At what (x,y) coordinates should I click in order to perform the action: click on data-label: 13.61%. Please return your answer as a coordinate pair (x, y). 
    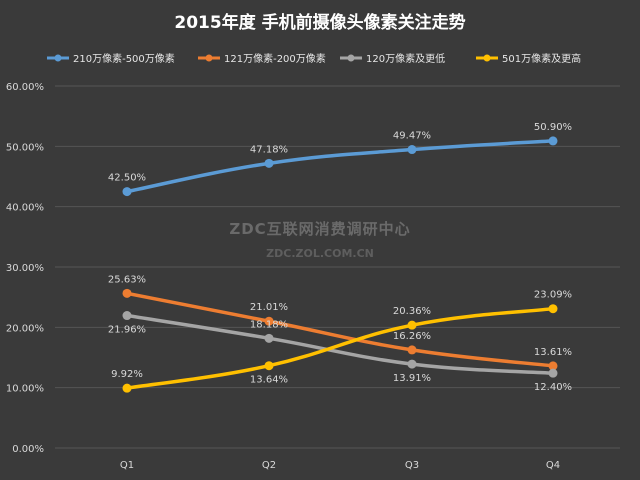
    Looking at the image, I should click on (553, 352).